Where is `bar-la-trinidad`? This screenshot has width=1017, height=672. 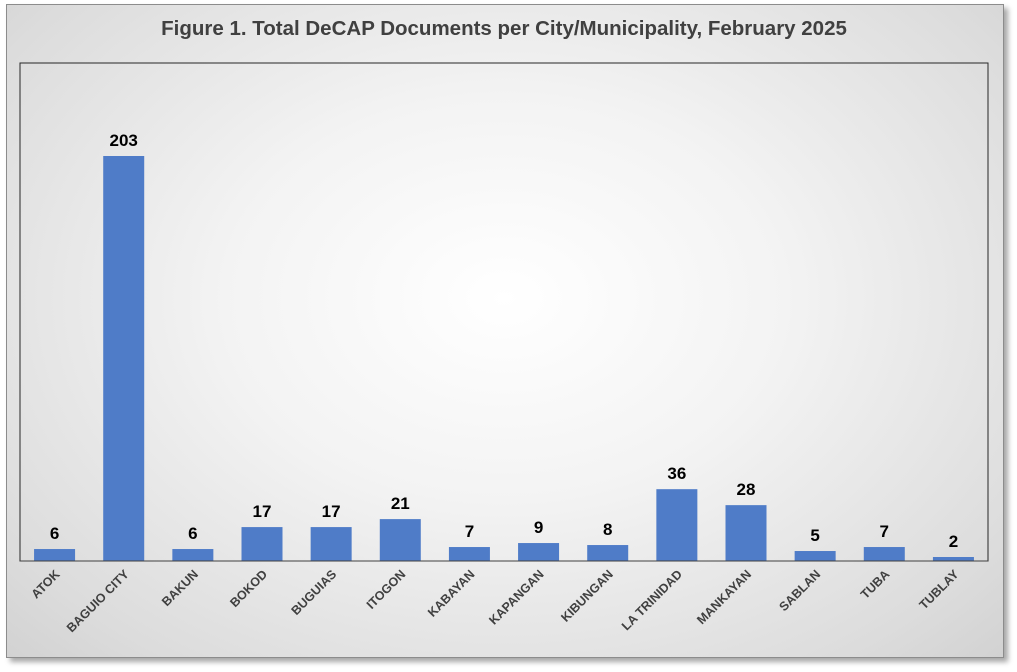 bar-la-trinidad is located at coordinates (677, 525).